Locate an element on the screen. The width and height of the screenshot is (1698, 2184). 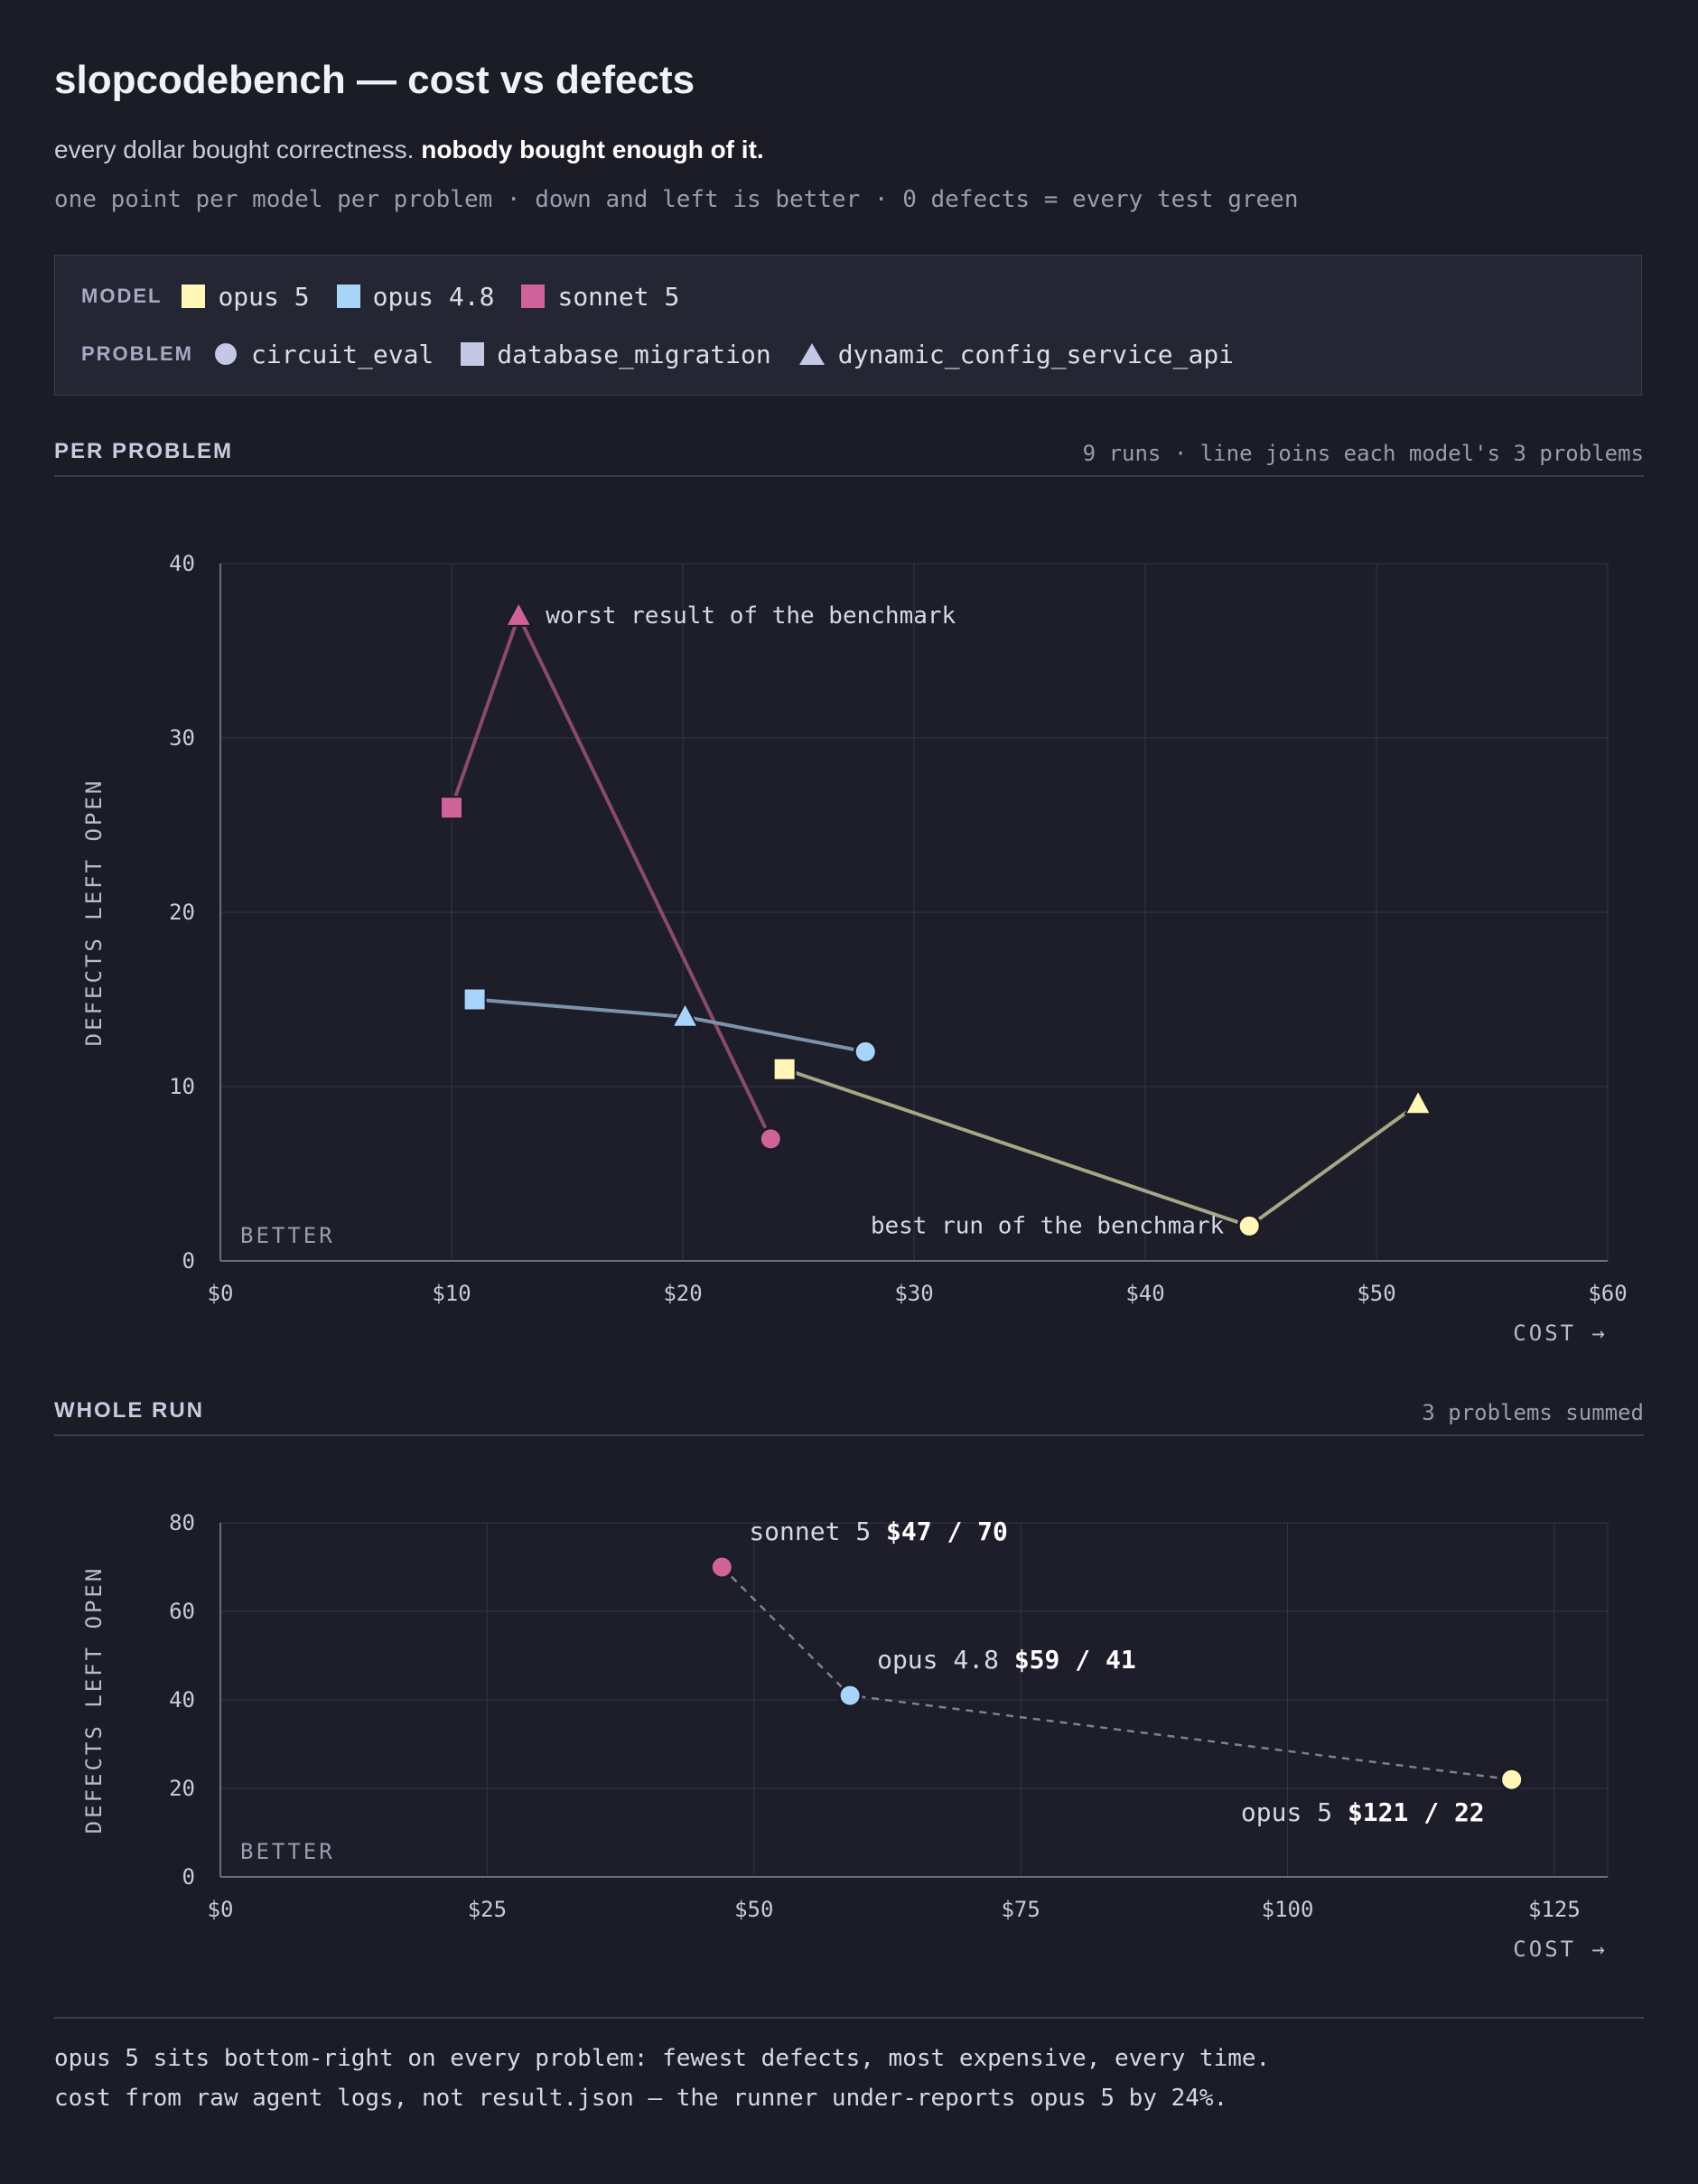
point-opus-5-database-migration is located at coordinates (785, 1069).